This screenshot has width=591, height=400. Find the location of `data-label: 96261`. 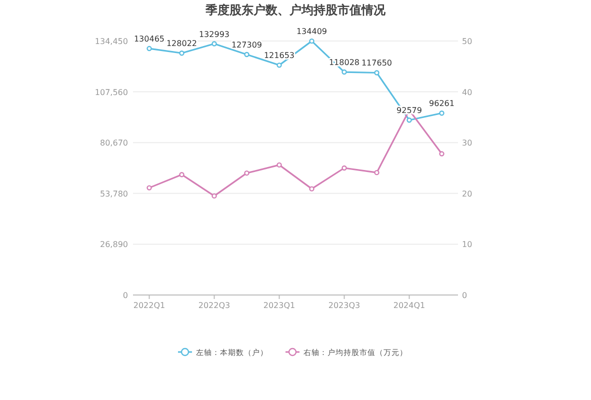

data-label: 96261 is located at coordinates (441, 103).